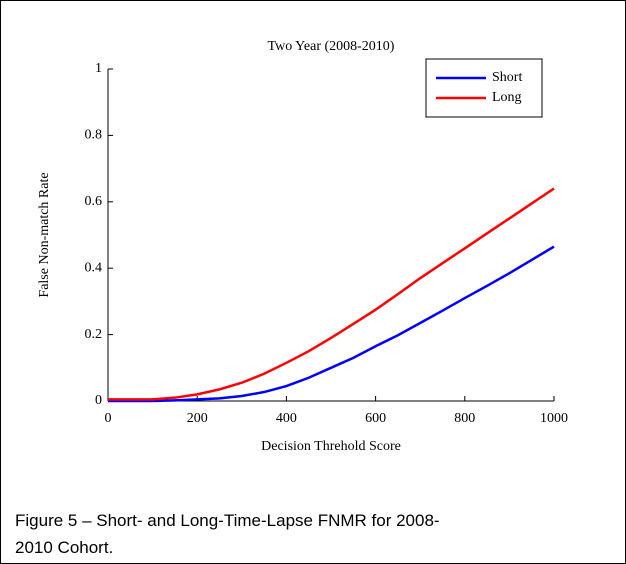  What do you see at coordinates (94, 334) in the screenshot?
I see `y-tick-label: 0.2` at bounding box center [94, 334].